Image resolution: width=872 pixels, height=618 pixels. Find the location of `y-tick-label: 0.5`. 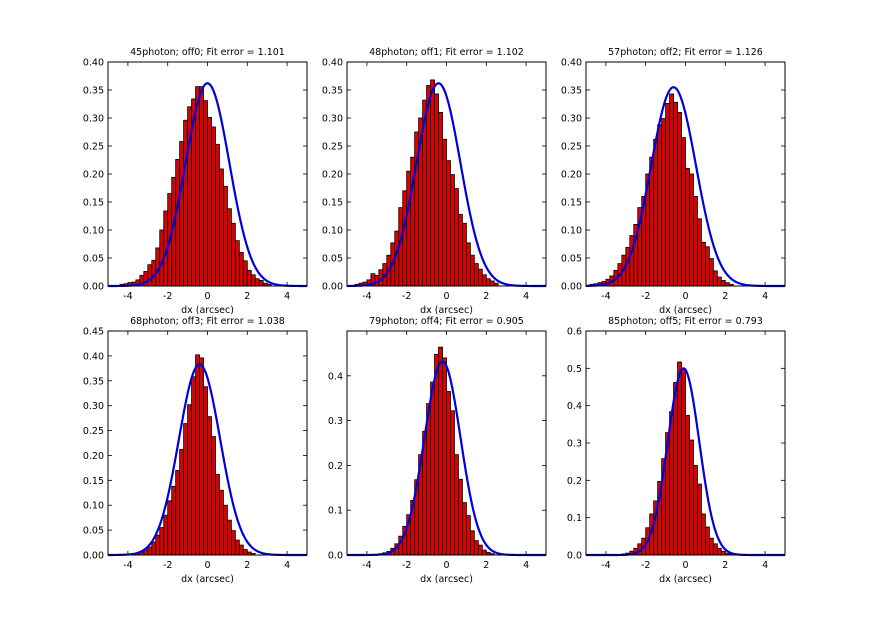

y-tick-label: 0.5 is located at coordinates (574, 369).